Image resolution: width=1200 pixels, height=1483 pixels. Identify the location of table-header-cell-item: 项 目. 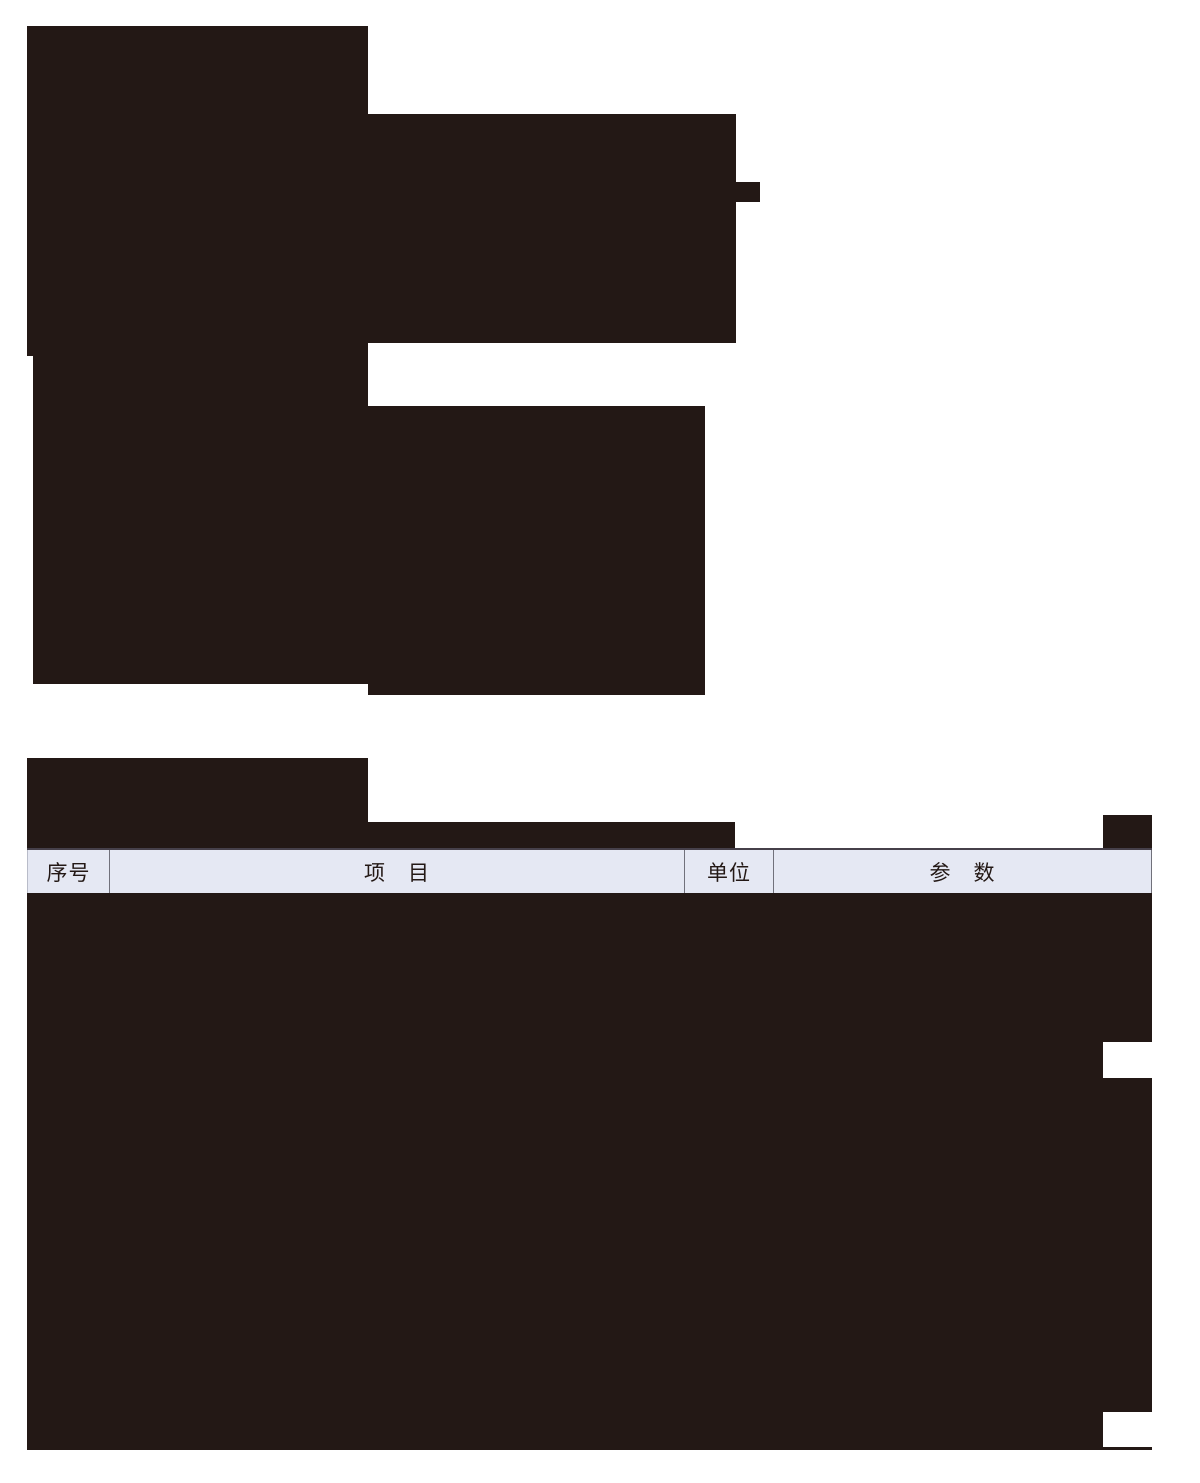
(397, 871).